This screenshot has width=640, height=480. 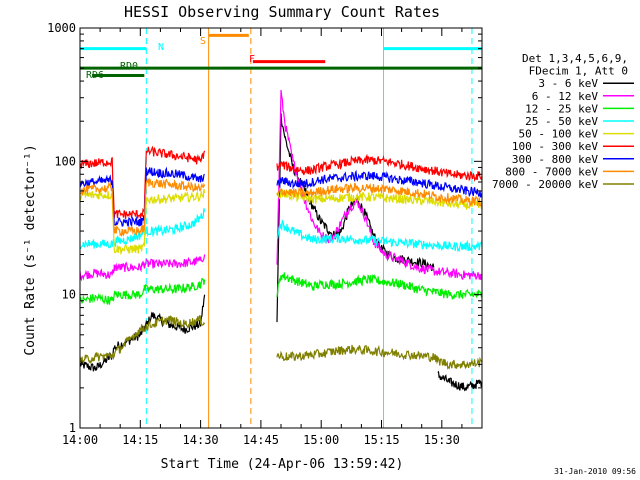 I want to click on x-tick-label-2: 14:30, so click(x=201, y=440).